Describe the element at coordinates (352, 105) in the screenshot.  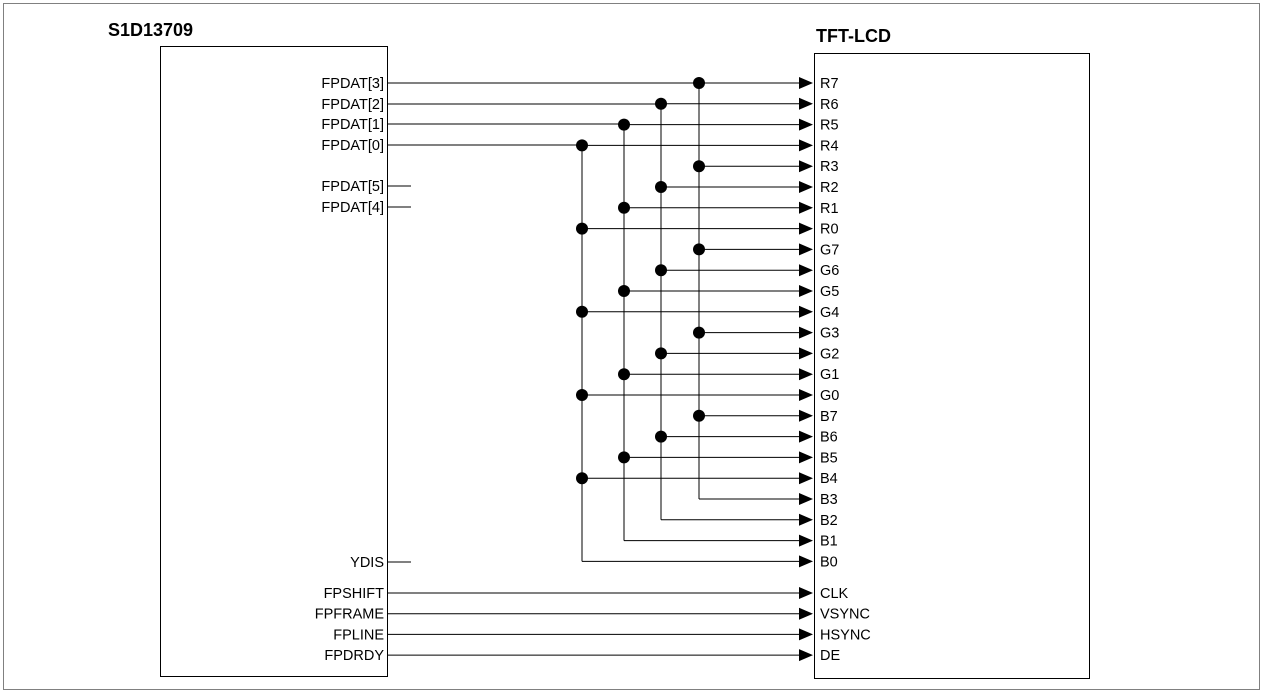
I see `pin-label-fpdat-2: FPDAT[2]` at that location.